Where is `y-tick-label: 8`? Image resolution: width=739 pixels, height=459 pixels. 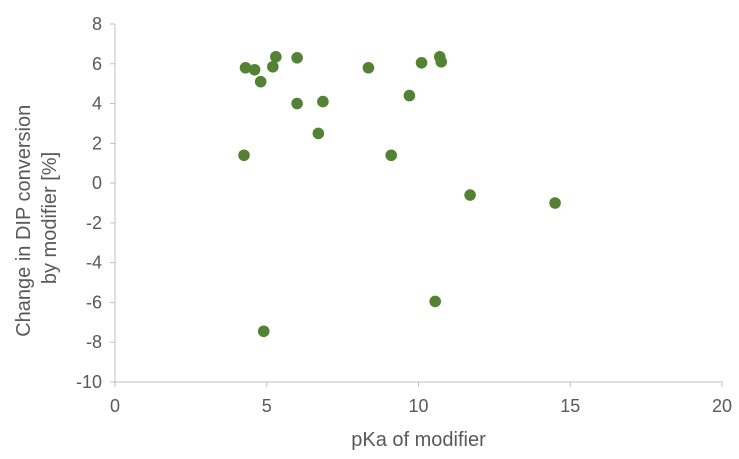
y-tick-label: 8 is located at coordinates (97, 24).